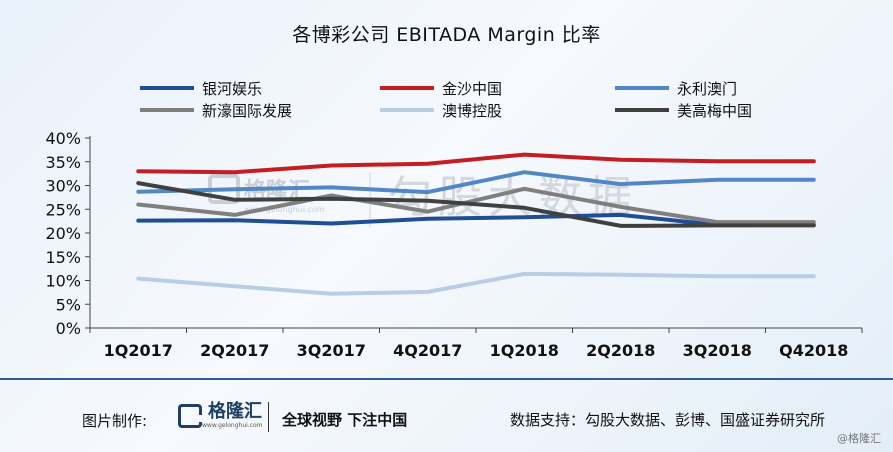 The width and height of the screenshot is (893, 452). Describe the element at coordinates (63, 162) in the screenshot. I see `y-tick-label-7: 35%` at that location.